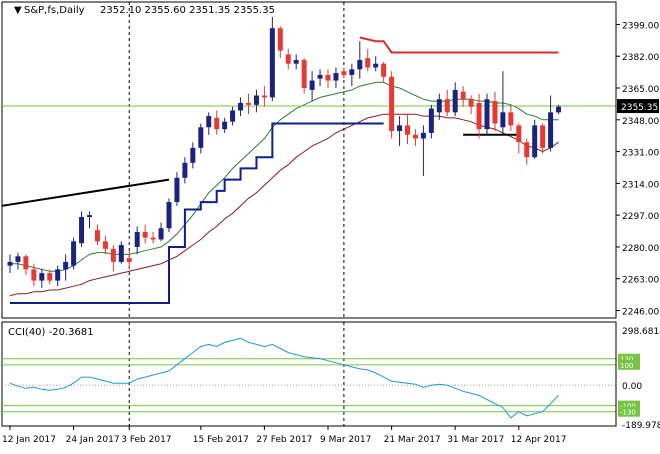  What do you see at coordinates (54, 10) in the screenshot?
I see `symbol-label: S&P,fs,Daily` at bounding box center [54, 10].